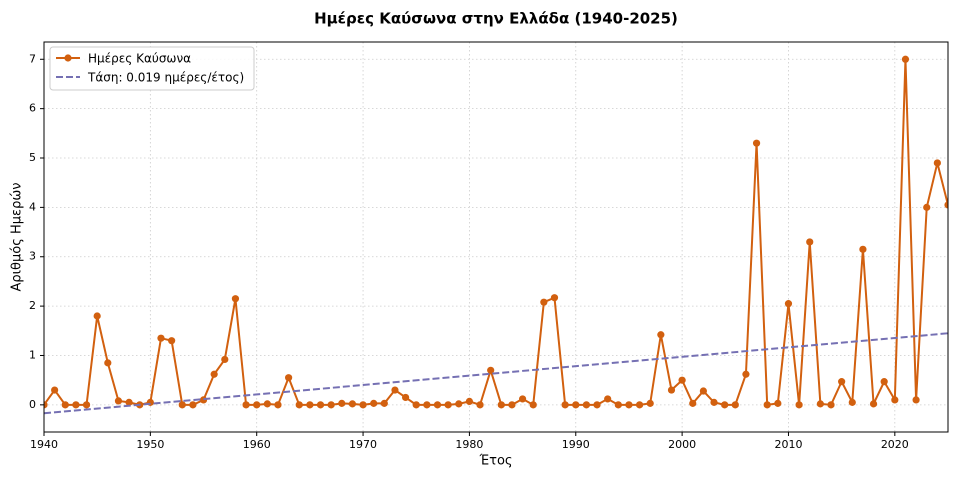  Describe the element at coordinates (44, 444) in the screenshot. I see `x-tick-label: 1940` at that location.